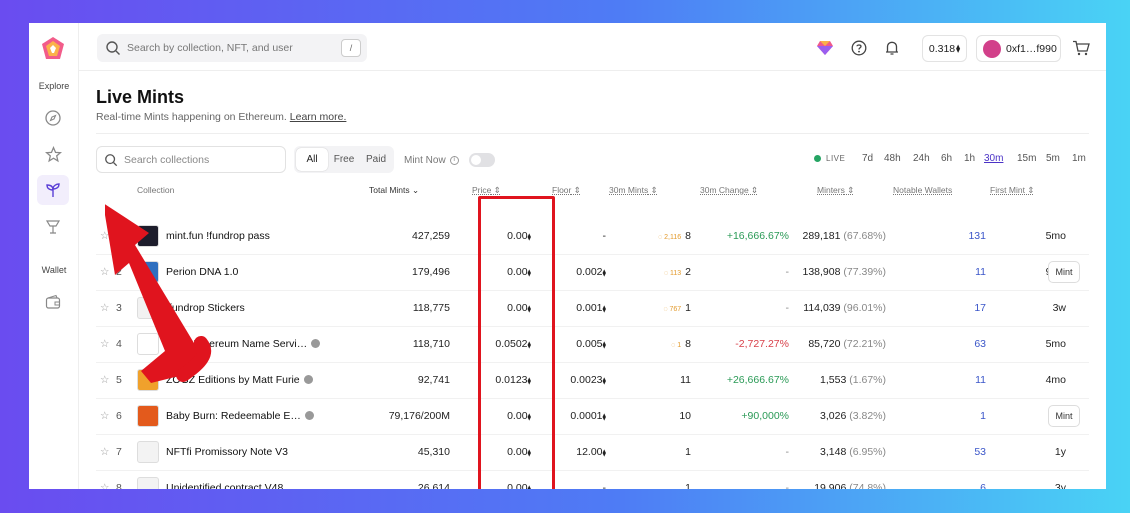 This screenshot has height=513, width=1130. Describe the element at coordinates (983, 485) in the screenshot. I see `notable-wallets-link: 6` at that location.